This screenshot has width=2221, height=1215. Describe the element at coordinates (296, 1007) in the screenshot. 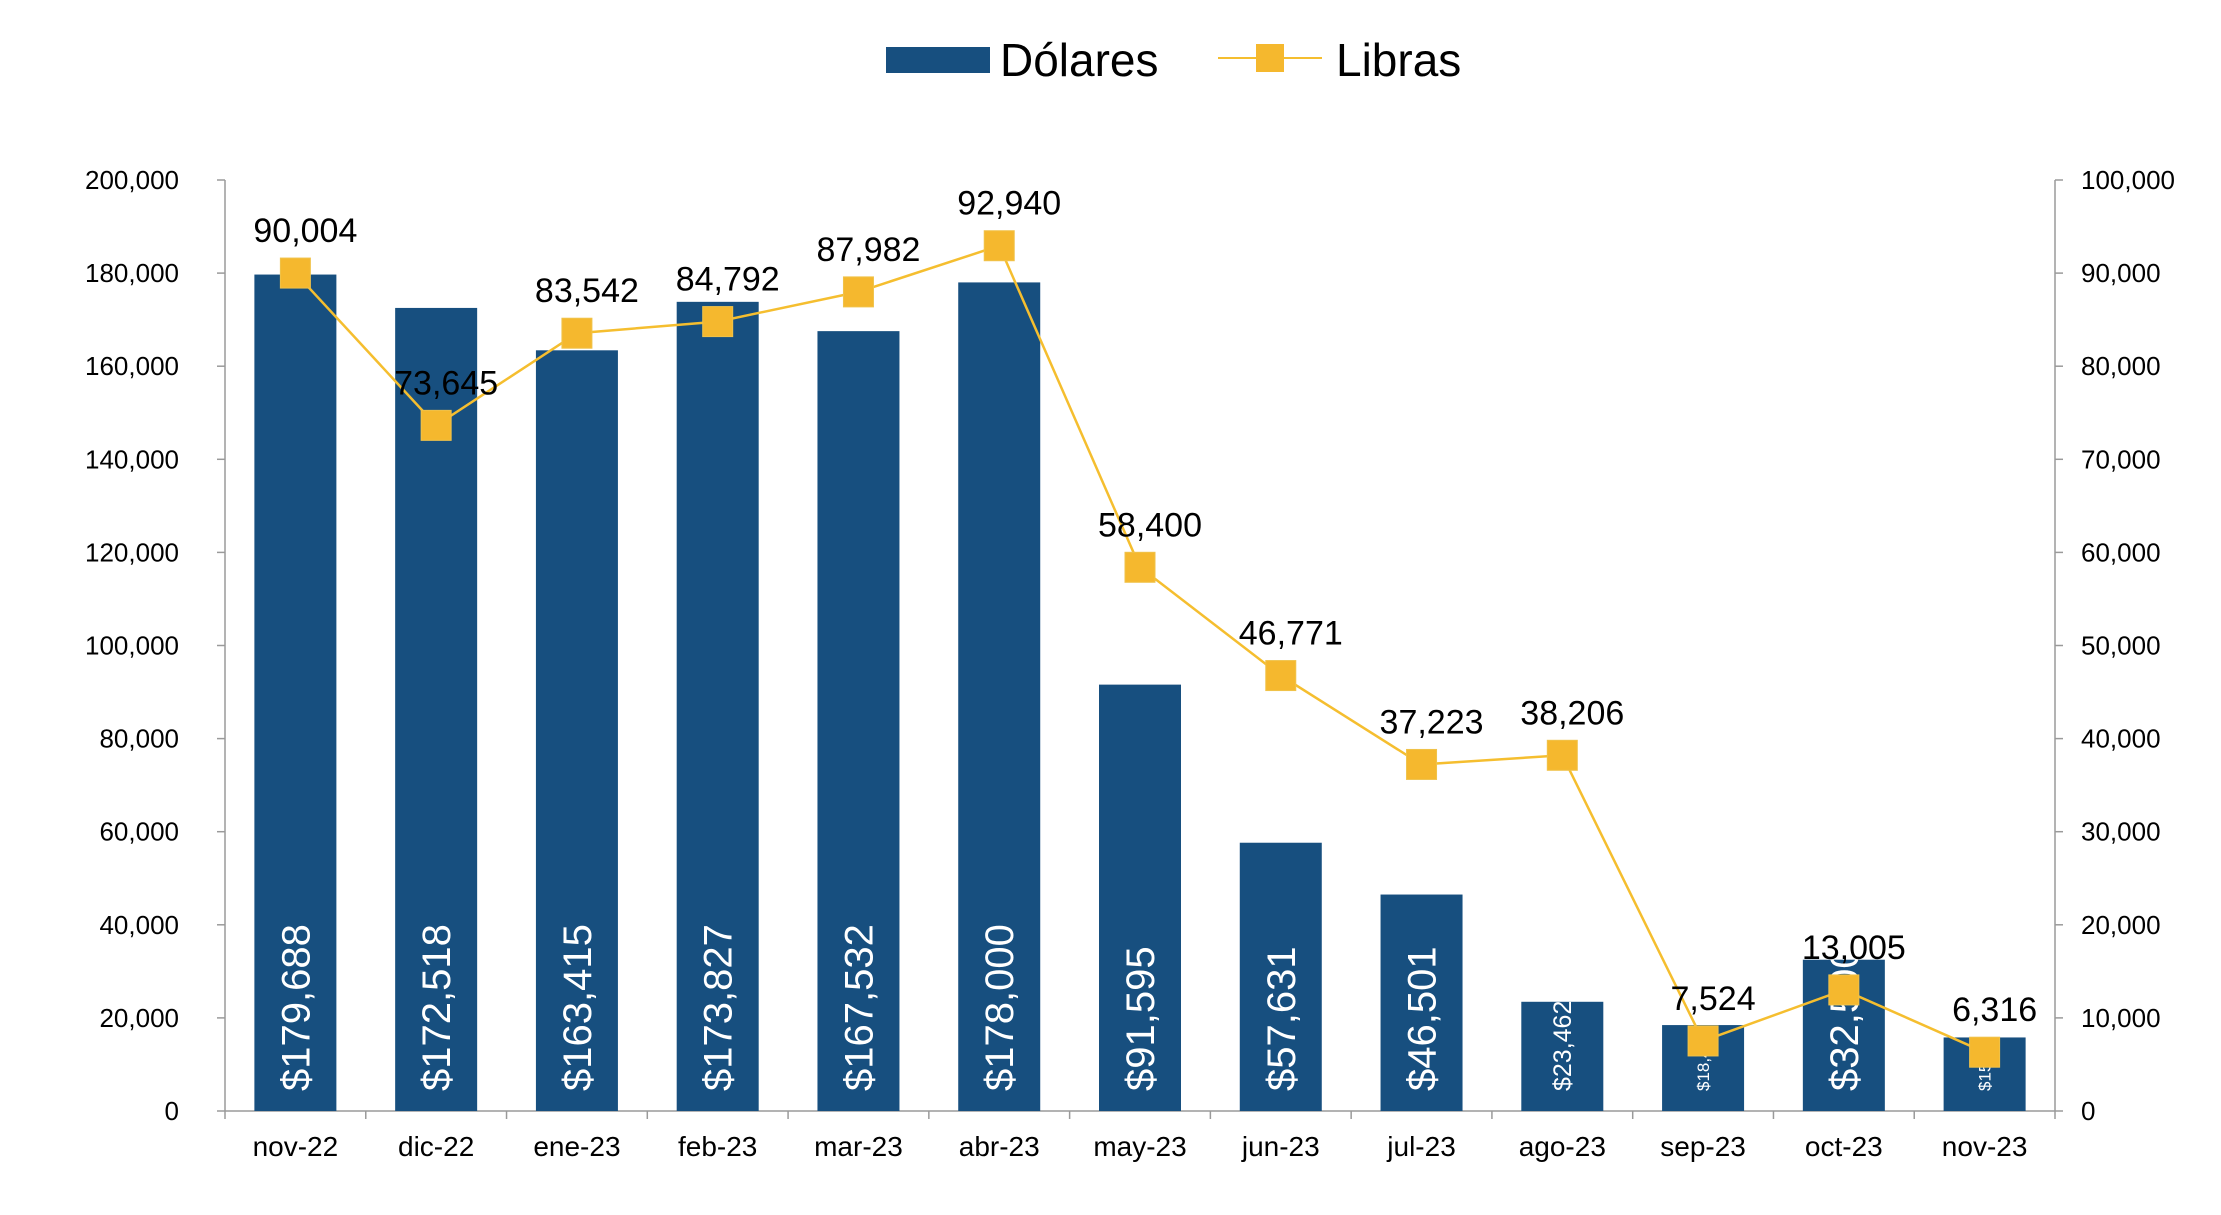

I see `bar-data-label: $179,688` at that location.